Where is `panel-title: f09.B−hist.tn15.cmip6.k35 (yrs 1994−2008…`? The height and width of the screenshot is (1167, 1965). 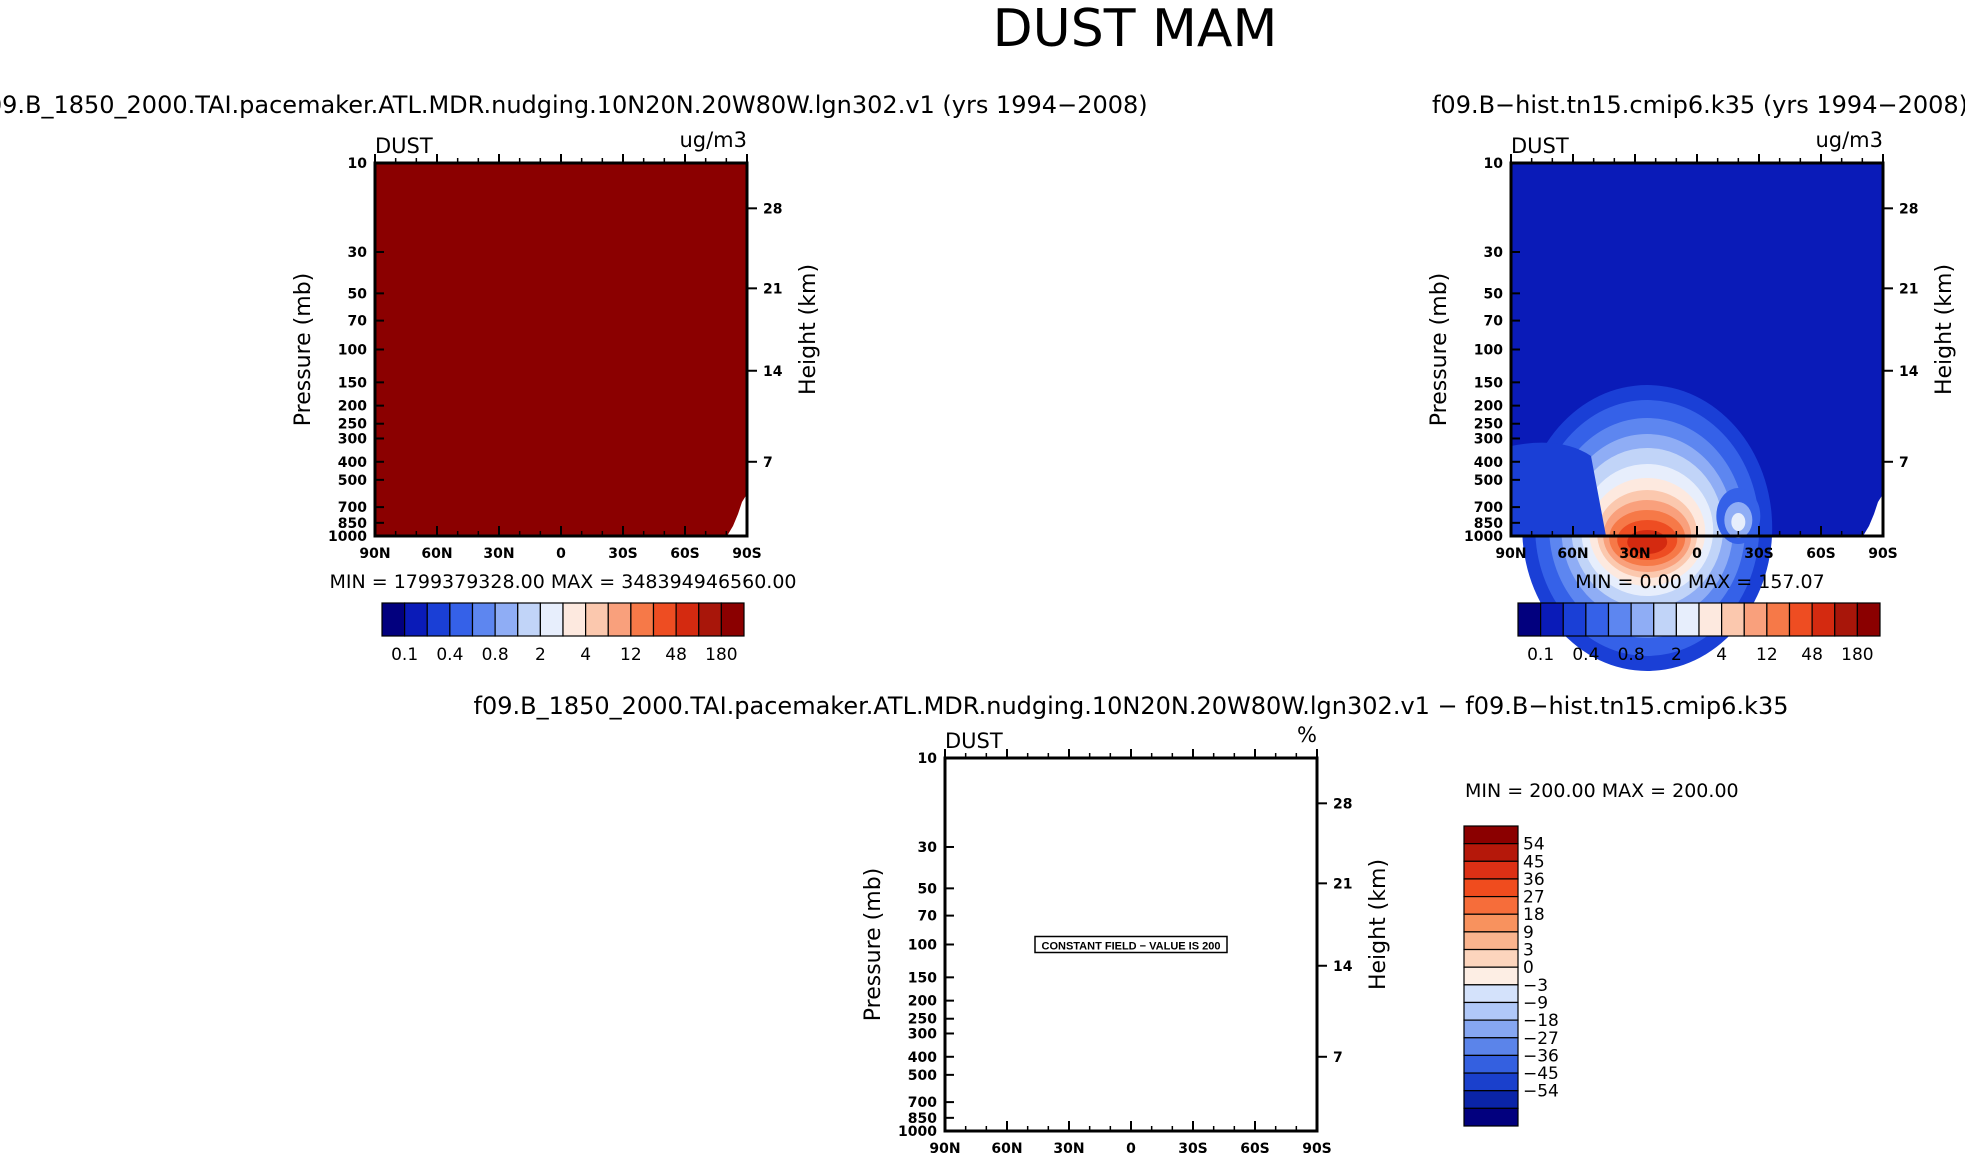
panel-title: f09.B−hist.tn15.cmip6.k35 (yrs 1994−2008… is located at coordinates (1698, 105).